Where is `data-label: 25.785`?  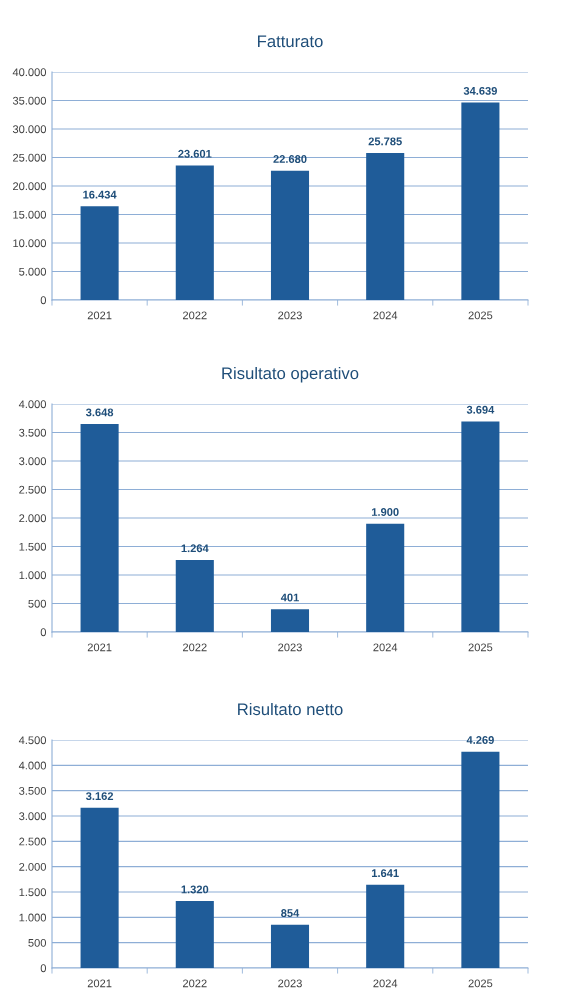
data-label: 25.785 is located at coordinates (385, 141).